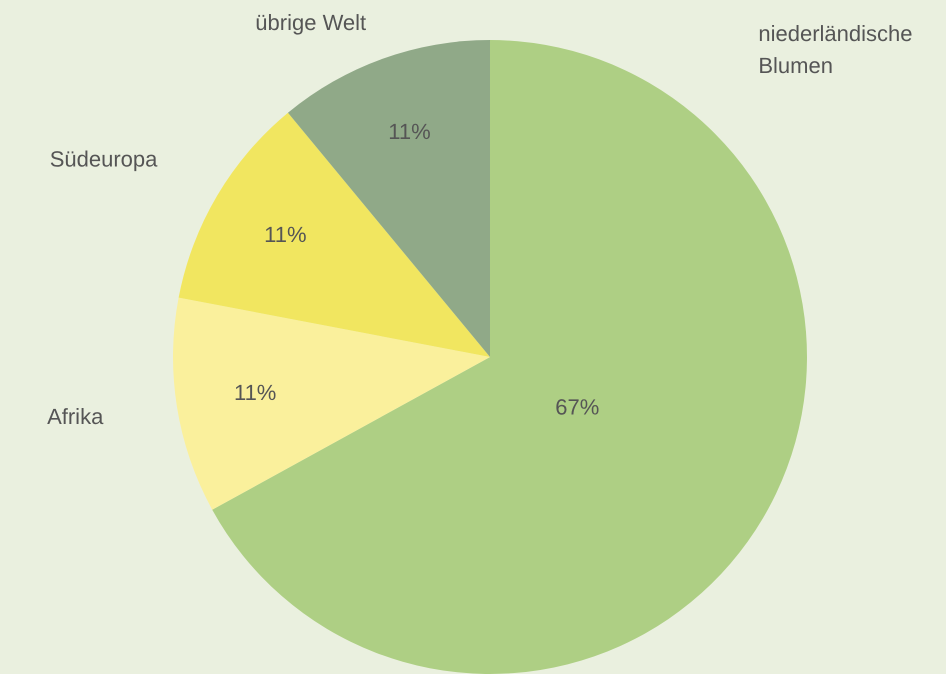 The height and width of the screenshot is (674, 946). What do you see at coordinates (104, 159) in the screenshot?
I see `slice-label: Südeuropa` at bounding box center [104, 159].